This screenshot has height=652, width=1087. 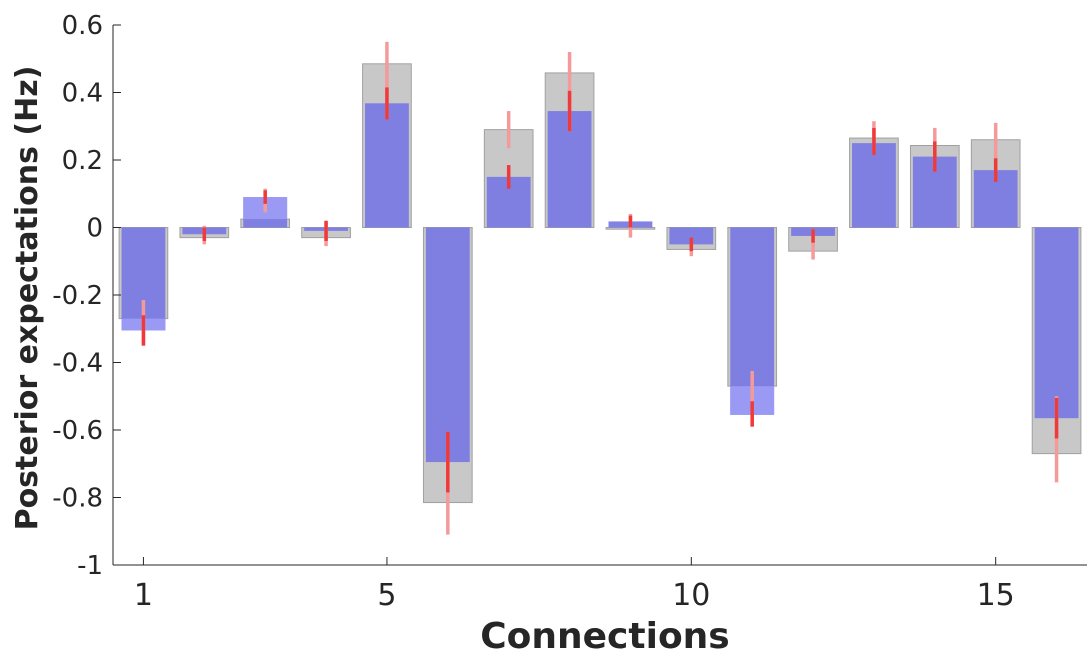 What do you see at coordinates (77, 499) in the screenshot?
I see `y-tick-label: -0.8` at bounding box center [77, 499].